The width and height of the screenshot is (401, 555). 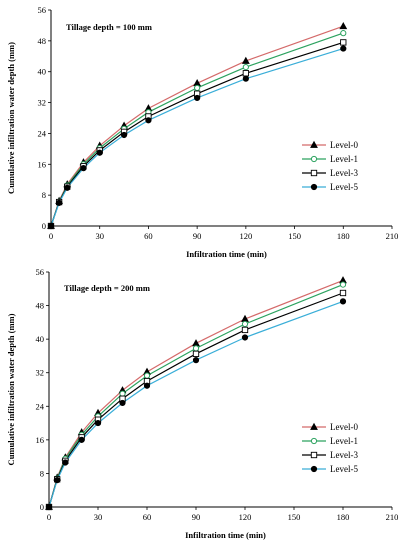 What do you see at coordinates (107, 288) in the screenshot?
I see `tillage-depth-annotation: Tillage depth = 200 mm` at bounding box center [107, 288].